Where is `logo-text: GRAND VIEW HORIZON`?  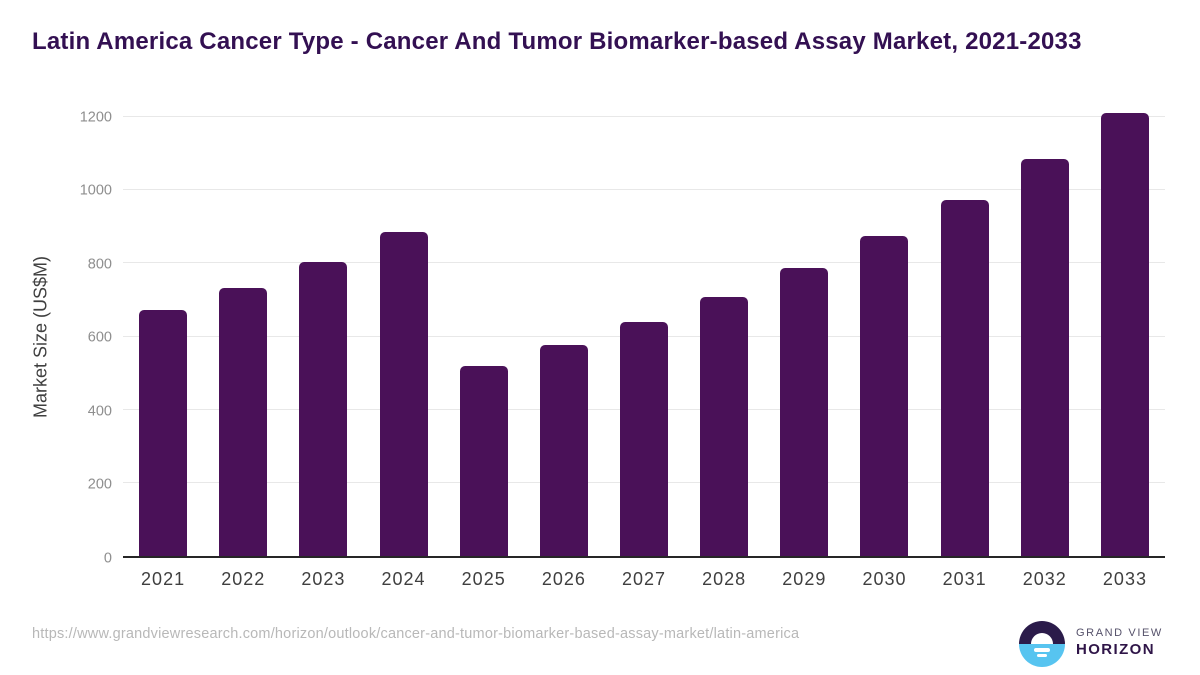
logo-text: GRAND VIEW HORIZON is located at coordinates (1119, 642).